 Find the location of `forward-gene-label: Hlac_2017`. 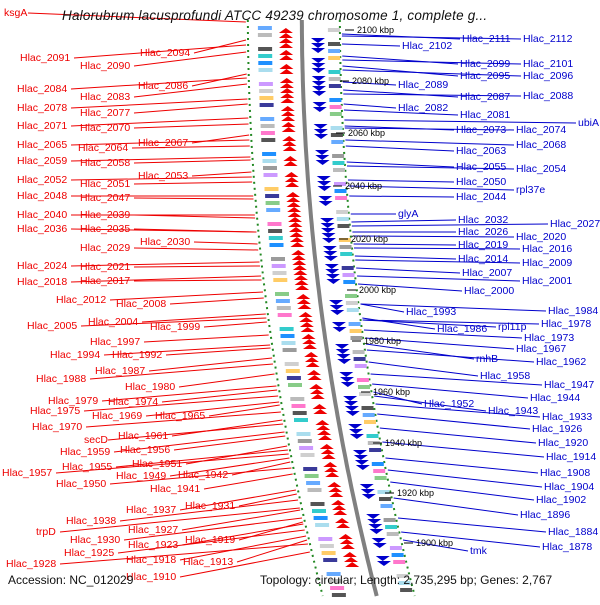

forward-gene-label: Hlac_2017 is located at coordinates (105, 281).